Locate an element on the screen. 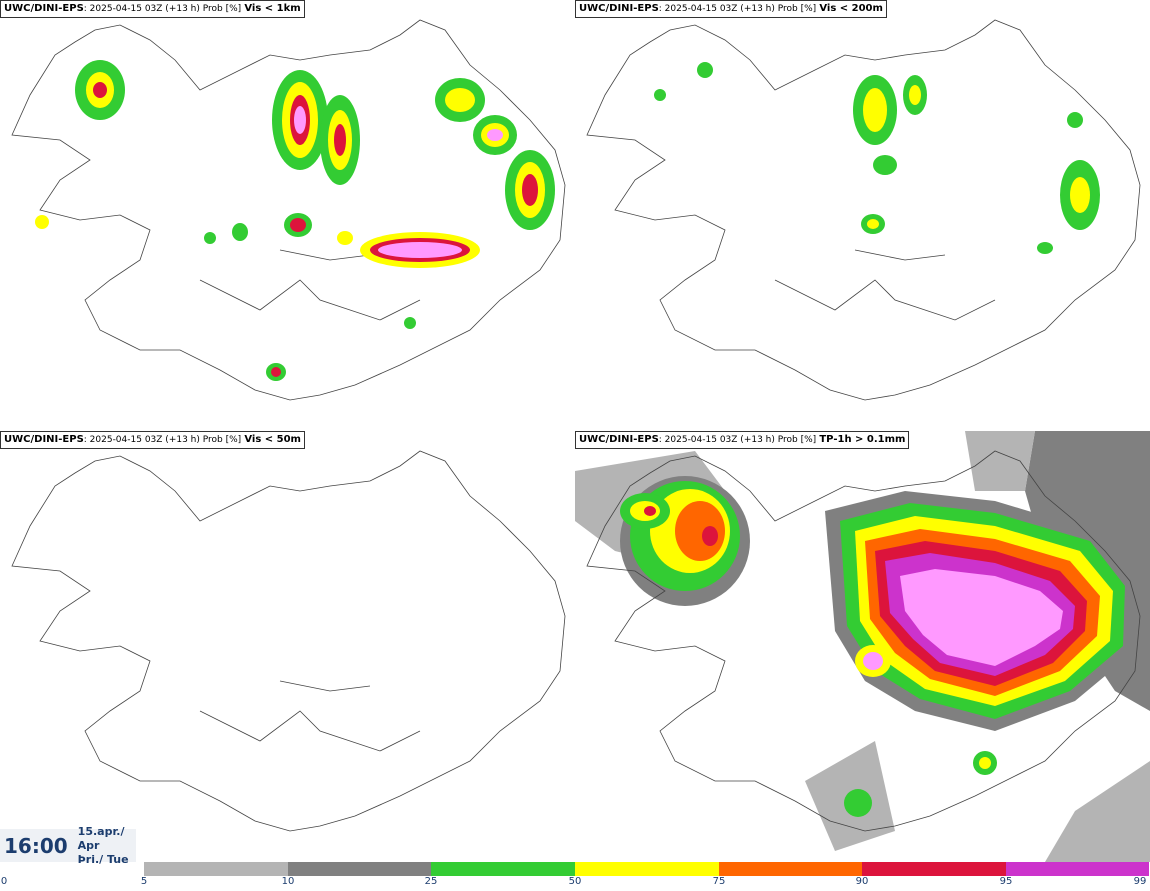 The height and width of the screenshot is (891, 1150). field-name: Vis < 1km is located at coordinates (272, 8).